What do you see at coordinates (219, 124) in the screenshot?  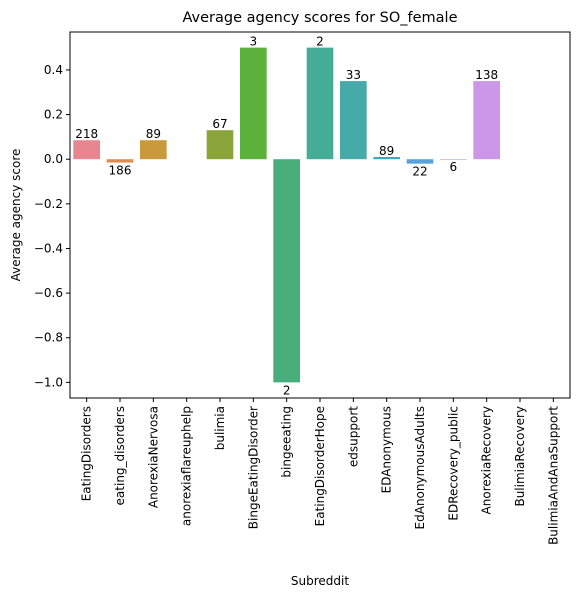 I see `bar-label-bulimia: 67` at bounding box center [219, 124].